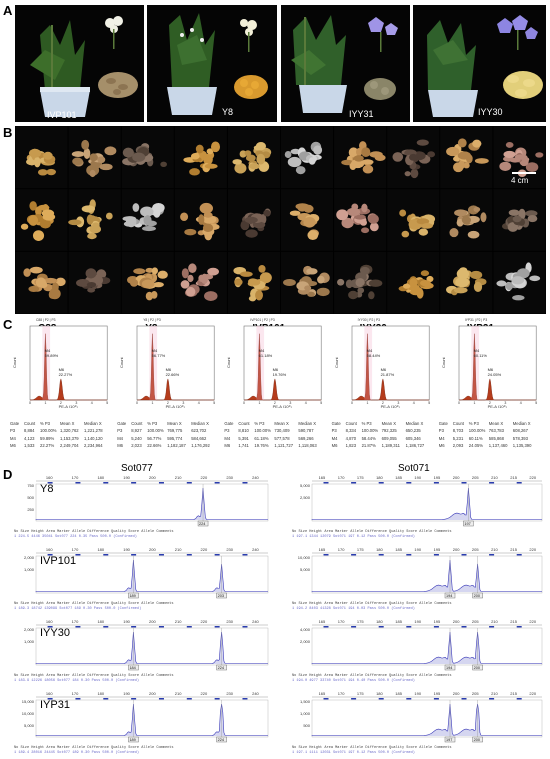 Image resolution: width=550 pixels, height=759 pixels. What do you see at coordinates (458, 430) in the screenshot?
I see `stats-cell: 8,703` at bounding box center [458, 430].